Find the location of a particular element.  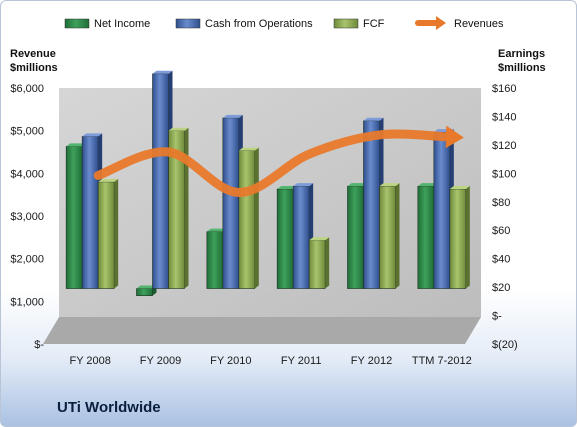

right-tick-label-5: $80 is located at coordinates (501, 203).